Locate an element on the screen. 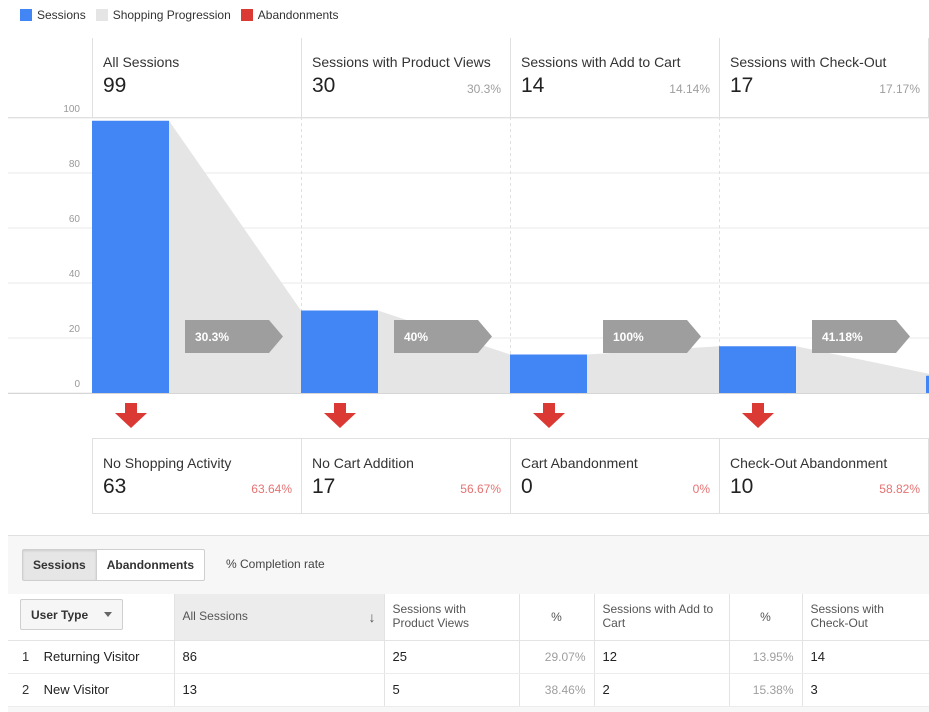 The width and height of the screenshot is (929, 712). stage-title: All Sessions is located at coordinates (141, 62).